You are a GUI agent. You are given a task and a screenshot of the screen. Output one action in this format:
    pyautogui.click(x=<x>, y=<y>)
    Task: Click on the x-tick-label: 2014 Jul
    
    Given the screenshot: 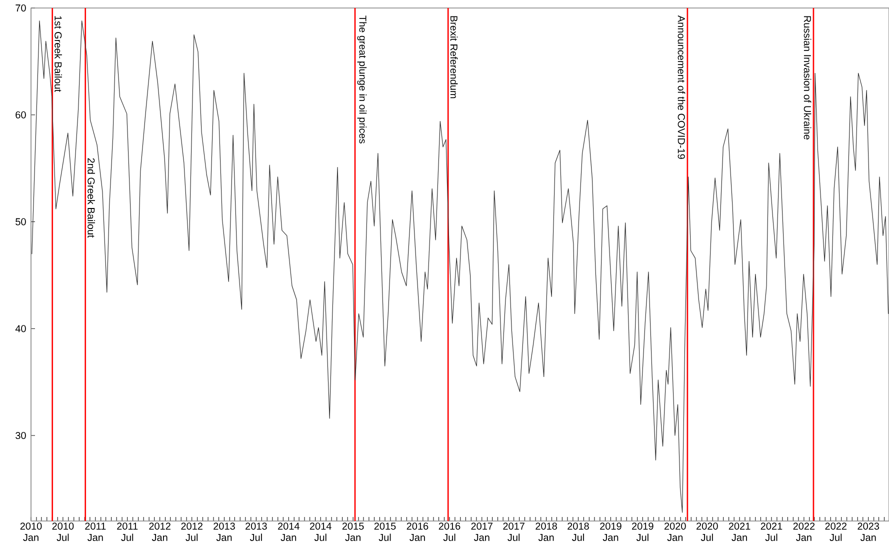 What is the action you would take?
    pyautogui.click(x=321, y=532)
    